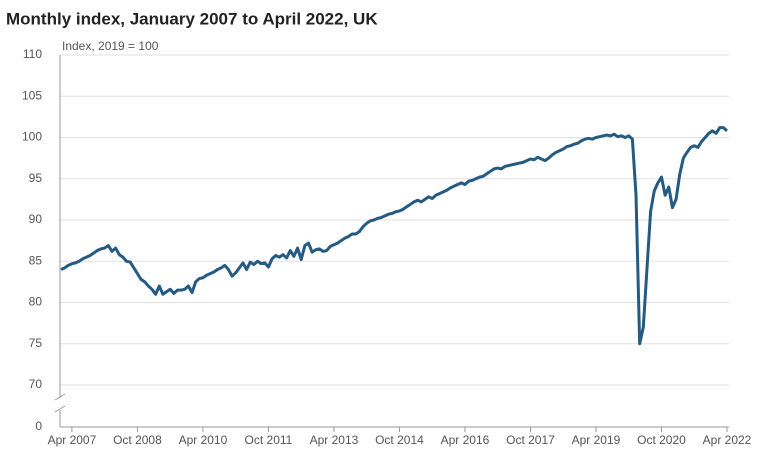 The height and width of the screenshot is (474, 775). I want to click on axis-subtitle: Index, 2019 = 100, so click(110, 46).